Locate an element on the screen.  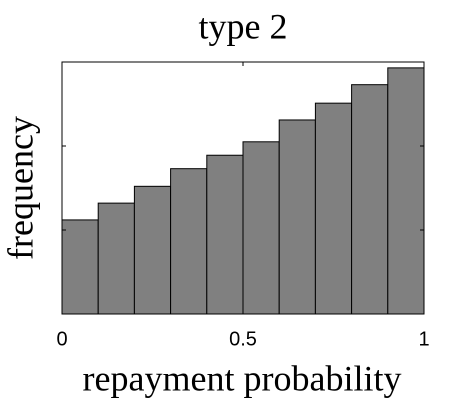
x-tick-label: 1 is located at coordinates (423, 339).